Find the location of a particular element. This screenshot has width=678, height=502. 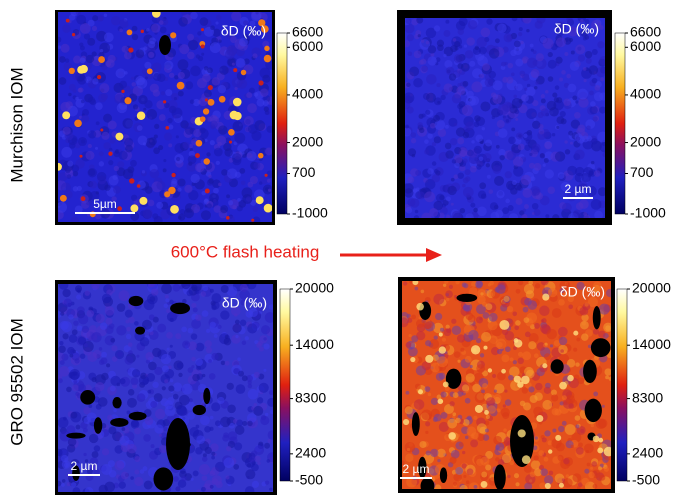

colorbar-tick-label: 14000 is located at coordinates (314, 344).